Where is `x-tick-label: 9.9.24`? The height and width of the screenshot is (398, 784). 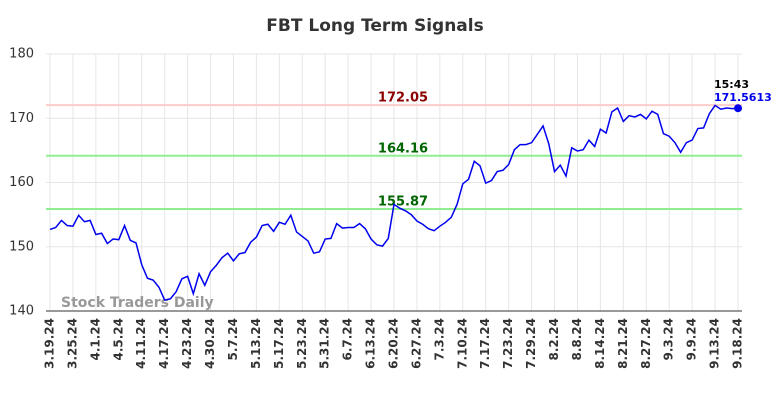
x-tick-label: 9.9.24 is located at coordinates (692, 339).